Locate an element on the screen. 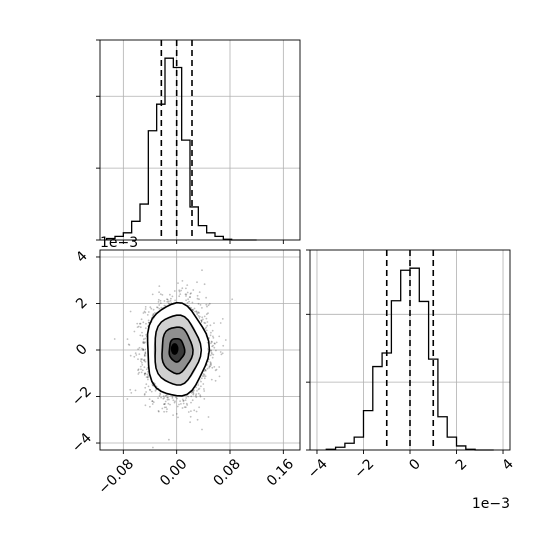  histogram-param-2-frame is located at coordinates (410, 350).